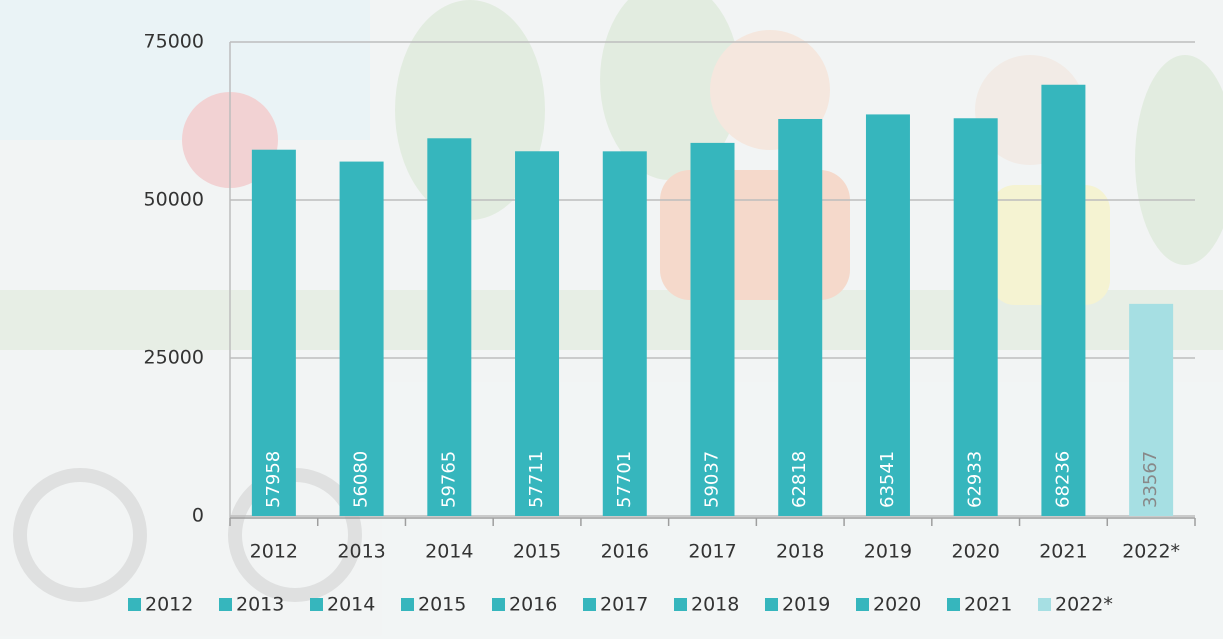 The width and height of the screenshot is (1223, 639). What do you see at coordinates (1063, 552) in the screenshot?
I see `x-tick-label: 2021` at bounding box center [1063, 552].